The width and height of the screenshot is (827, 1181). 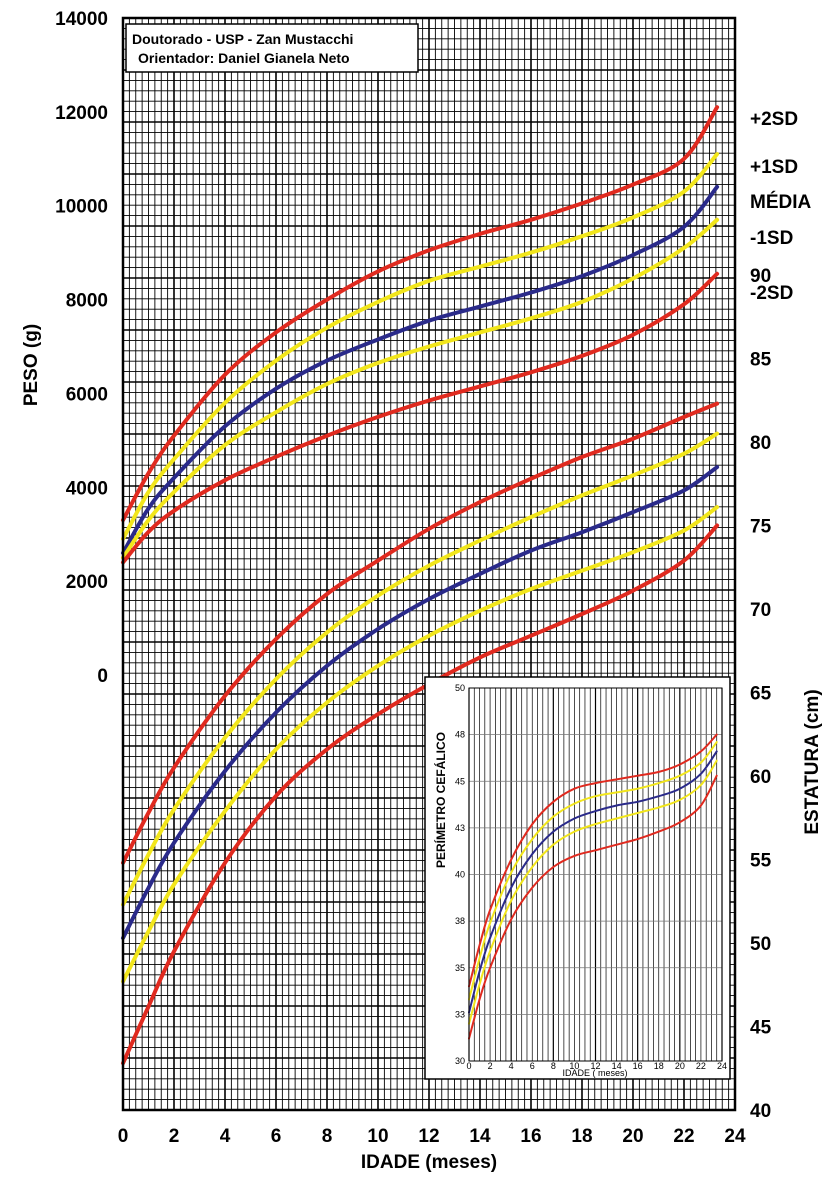 I want to click on credit-line-1: Doutorado - USP - Zan Mustacchi, so click(x=242, y=39).